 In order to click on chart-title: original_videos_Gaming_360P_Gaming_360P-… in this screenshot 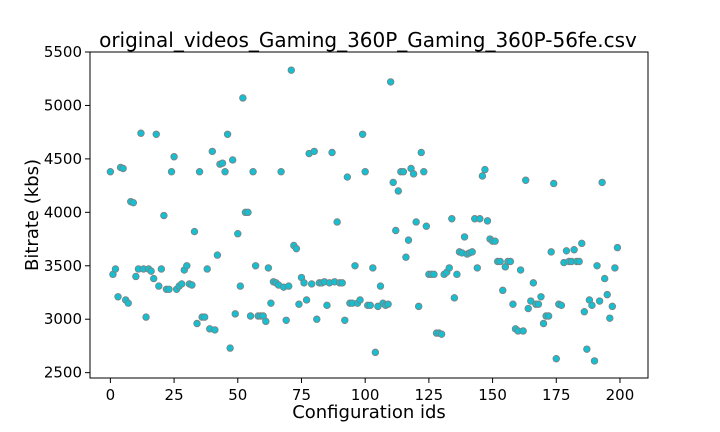, I will do `click(368, 40)`.